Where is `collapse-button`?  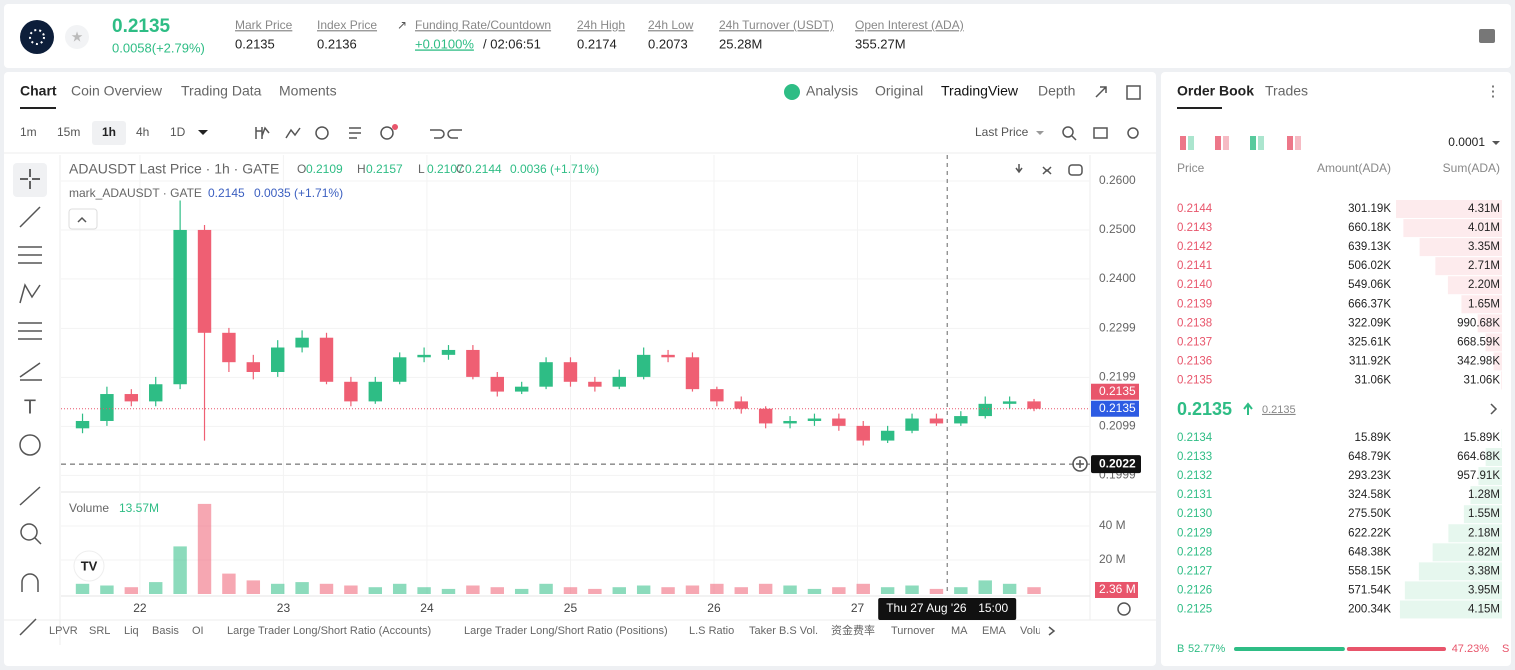
collapse-button is located at coordinates (83, 219).